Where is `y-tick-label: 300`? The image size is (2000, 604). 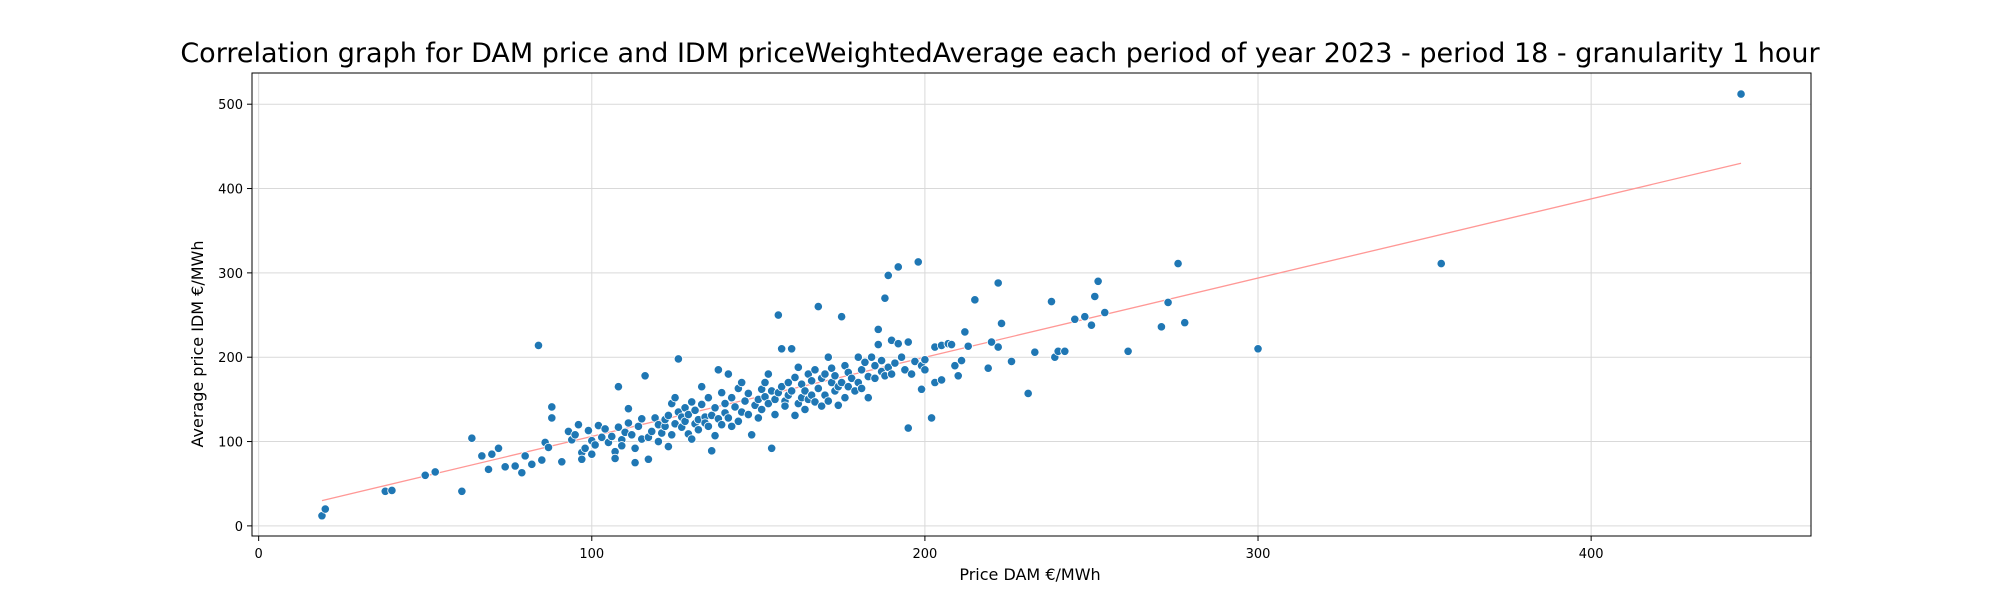 y-tick-label: 300 is located at coordinates (230, 274).